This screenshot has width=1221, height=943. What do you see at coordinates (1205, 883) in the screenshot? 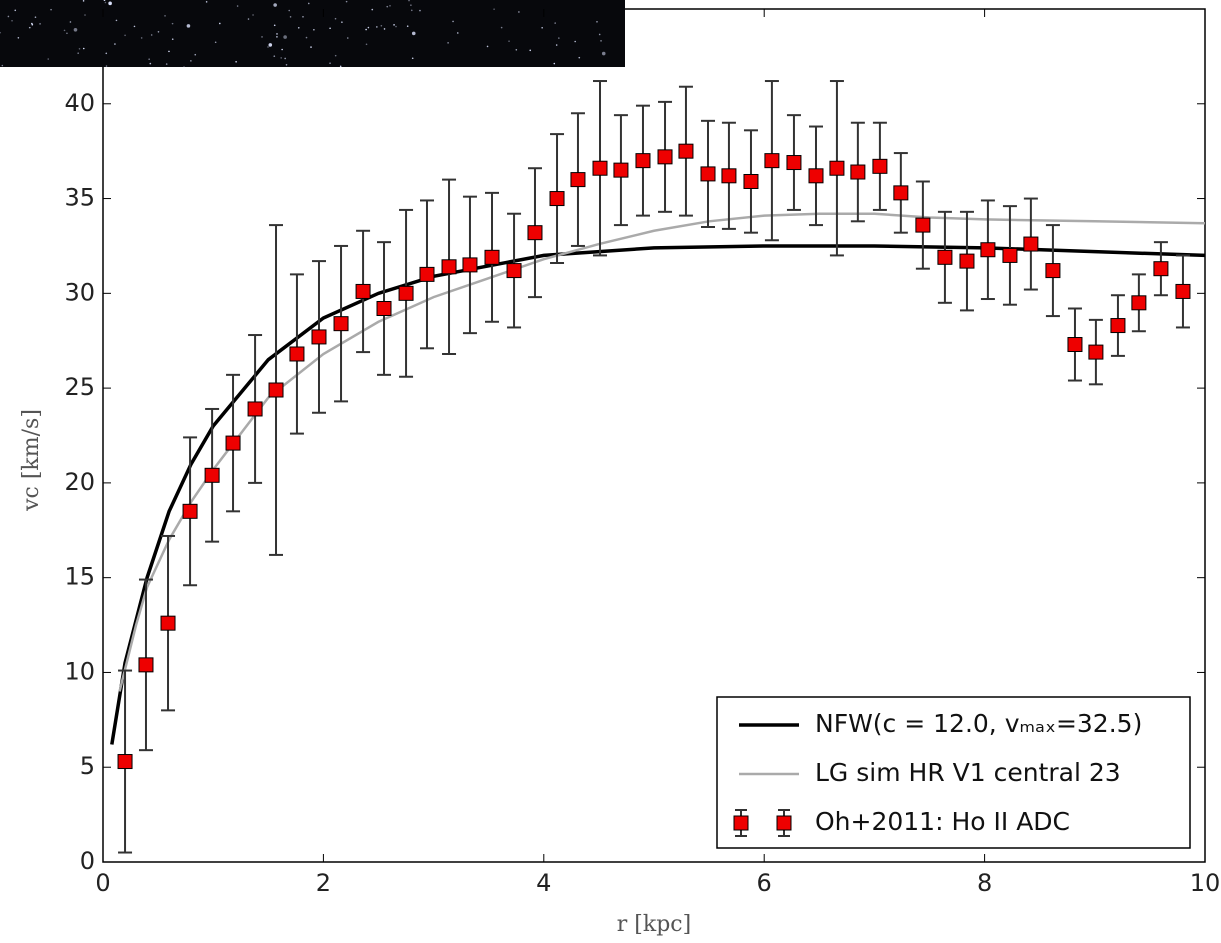
I see `x-tick-label: 10` at bounding box center [1205, 883].